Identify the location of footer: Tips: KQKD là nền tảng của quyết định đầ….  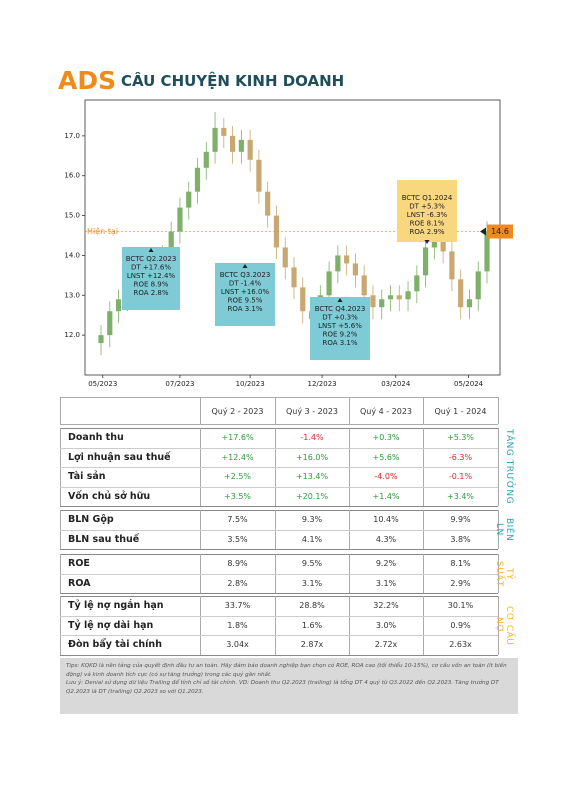
(289, 686).